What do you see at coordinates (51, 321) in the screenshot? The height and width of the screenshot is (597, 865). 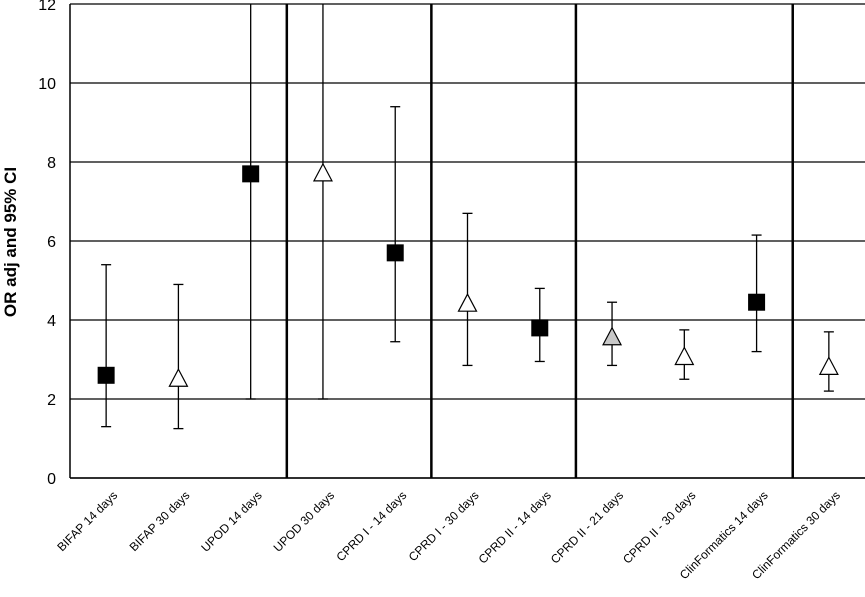 I see `y-tick-label: 4` at bounding box center [51, 321].